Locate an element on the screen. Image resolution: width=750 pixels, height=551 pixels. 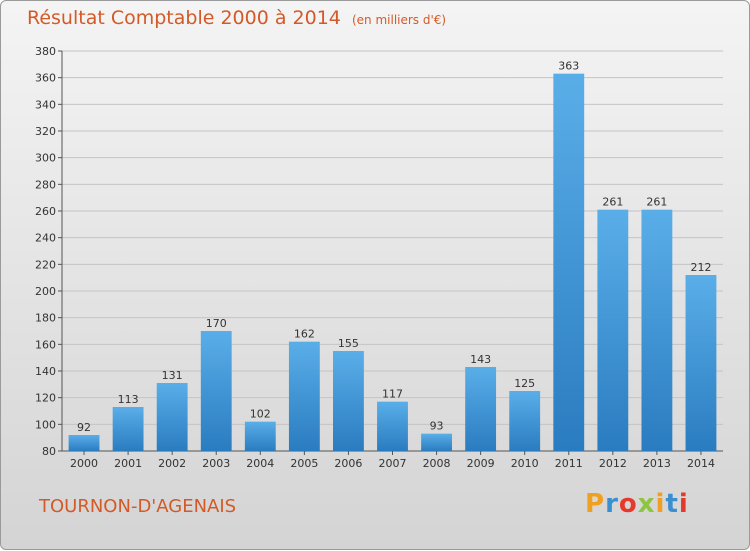
commune-name: TOURNON-D'AGENAIS is located at coordinates (138, 506).